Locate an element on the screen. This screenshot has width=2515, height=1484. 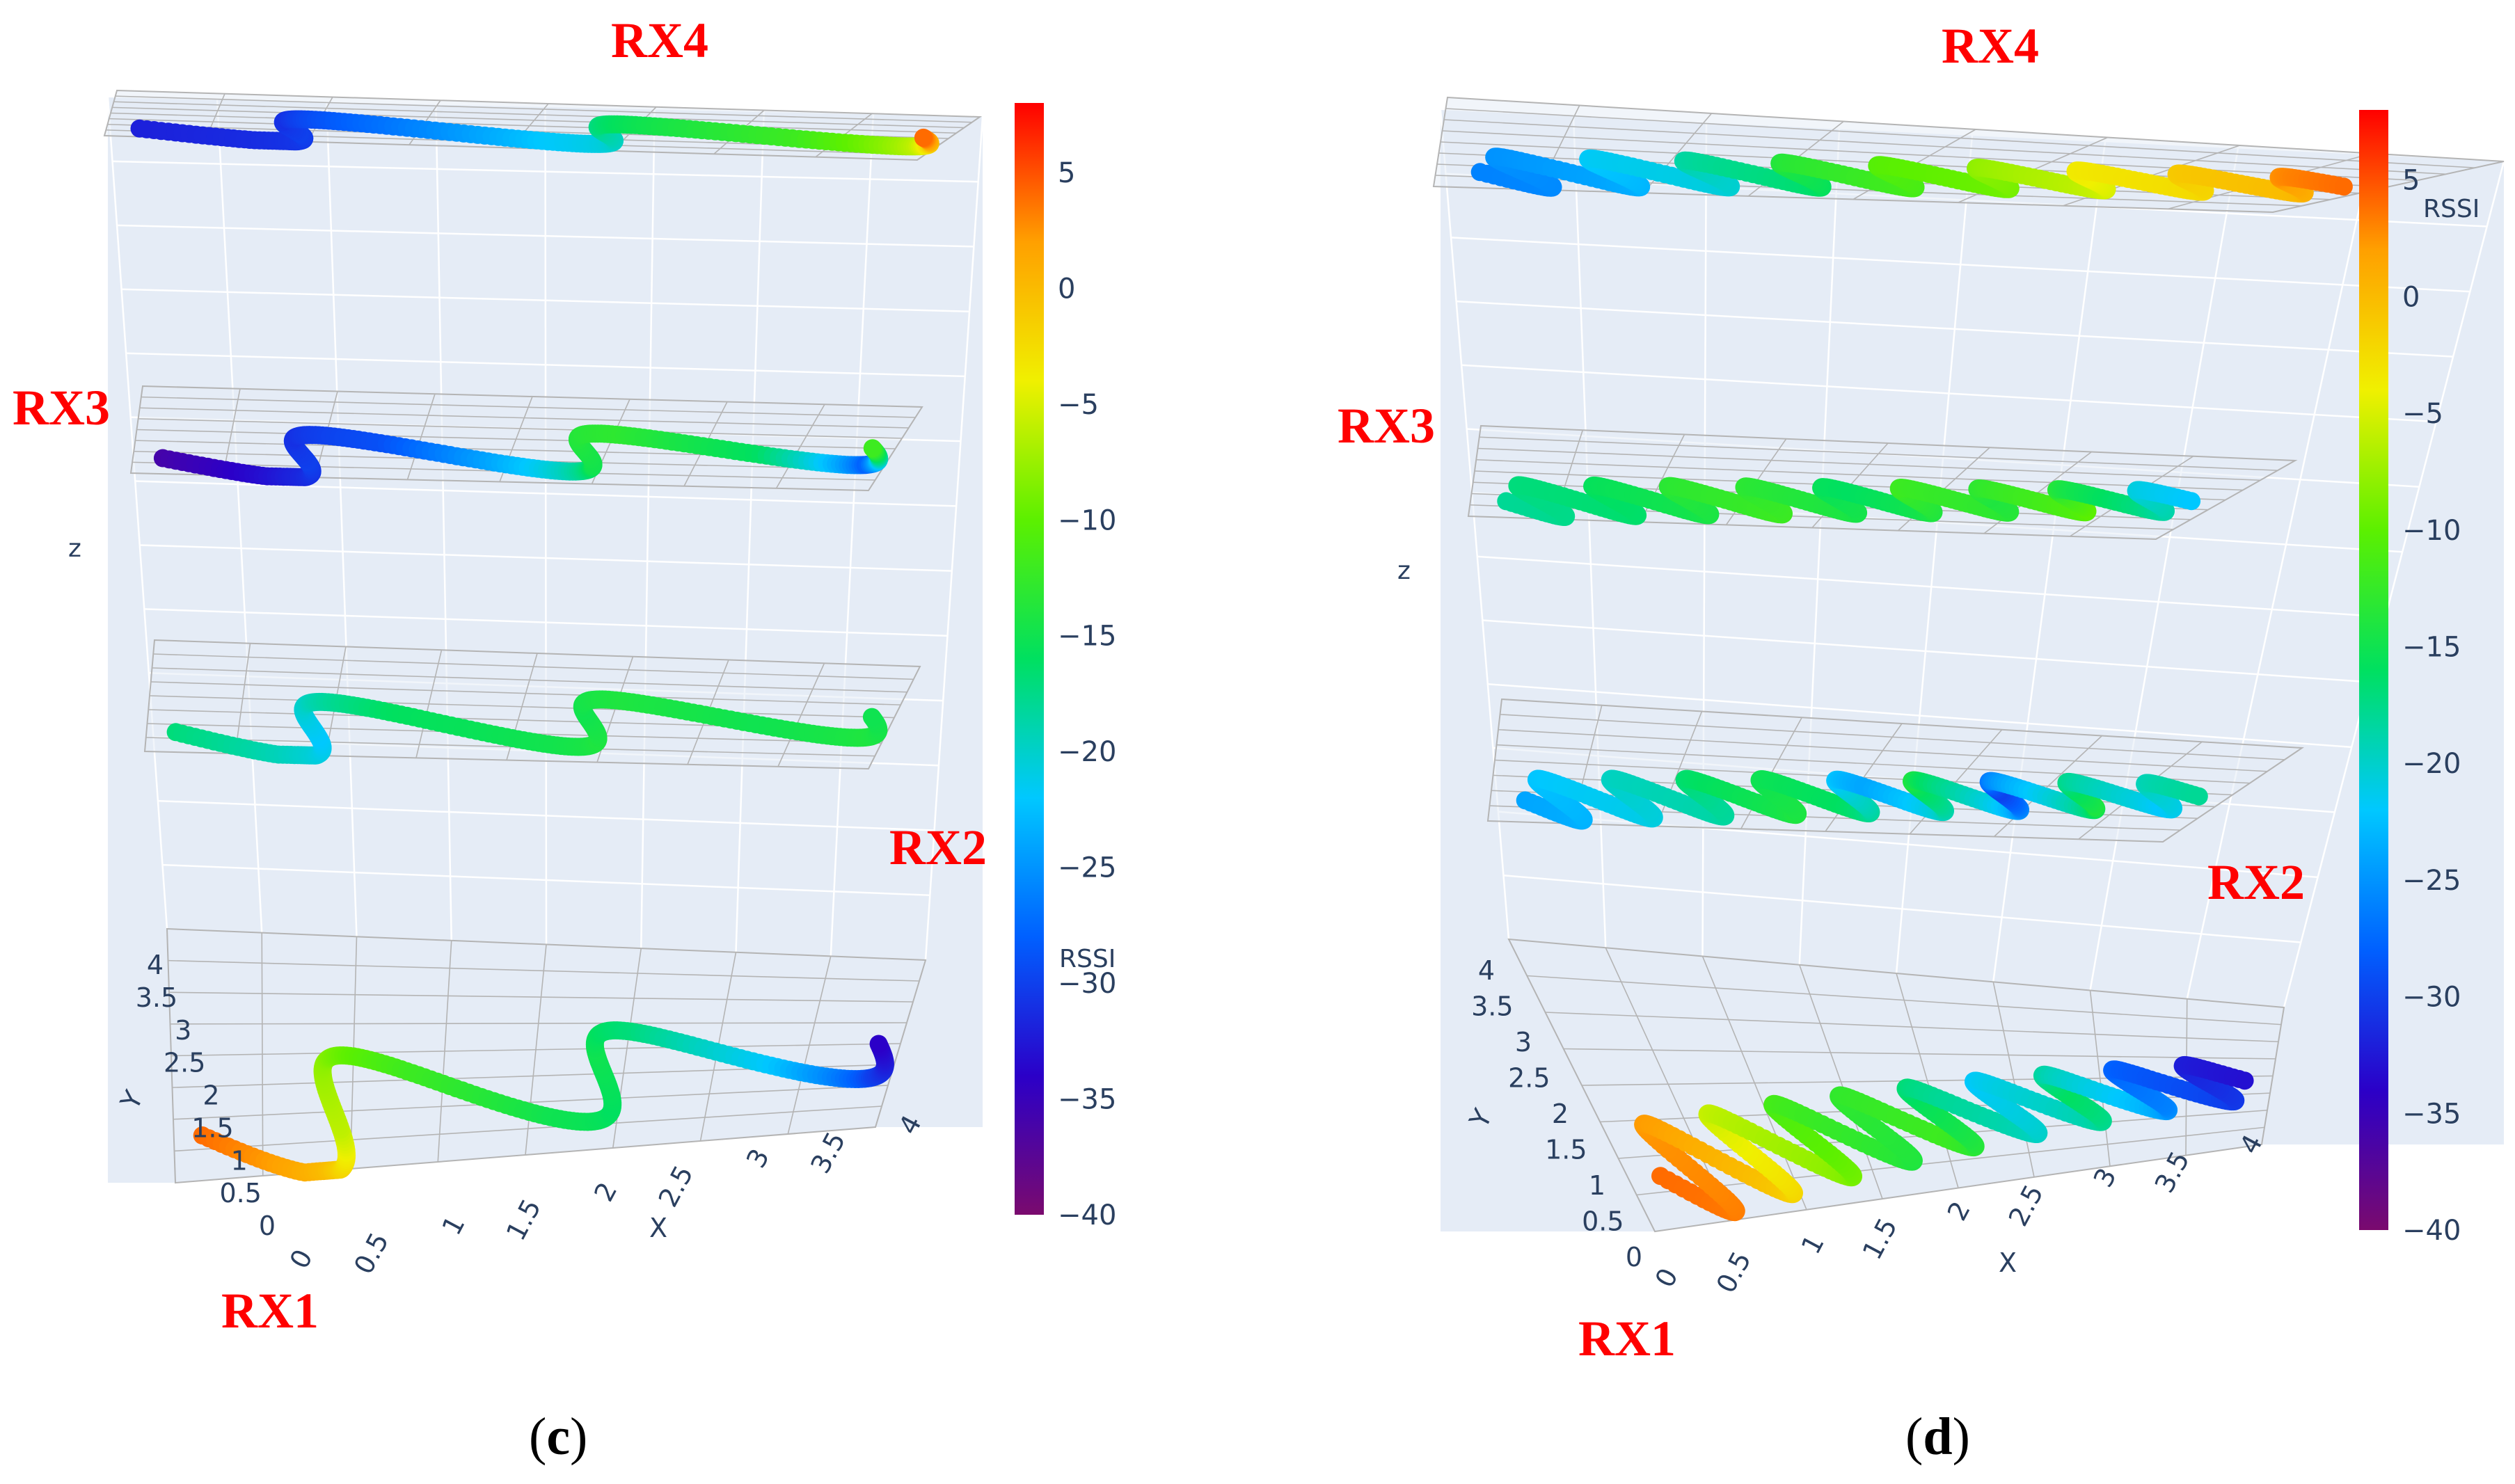
colorbar-c: 5 0 −5 −10 −15 −20 −25 −30 −35 −40 is located at coordinates (1065, 667).